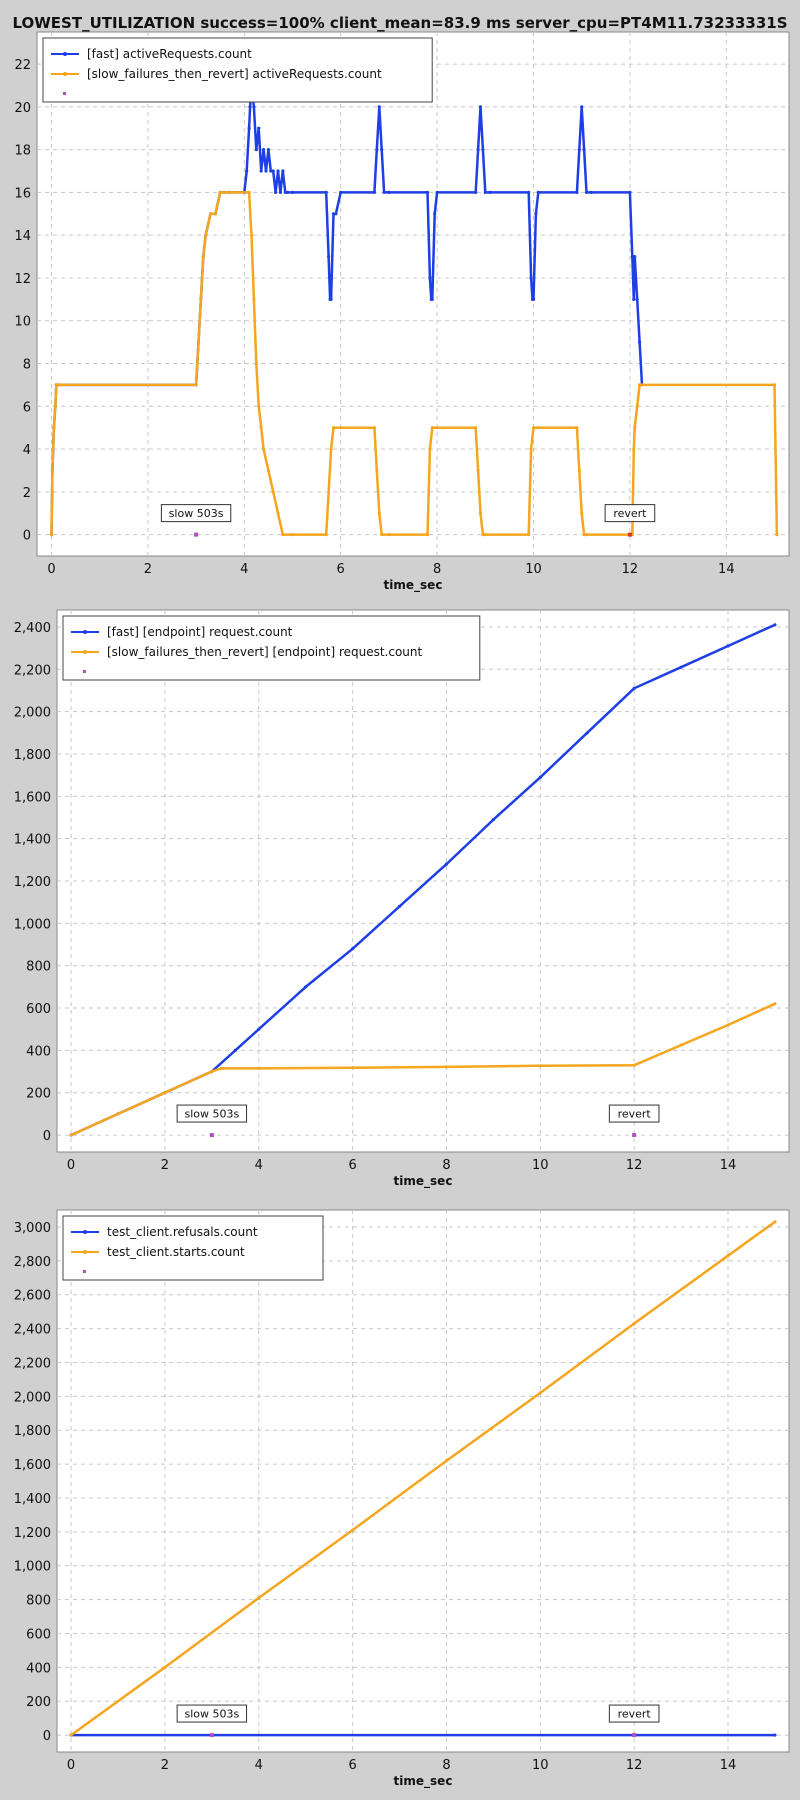  What do you see at coordinates (85, 632) in the screenshot?
I see `legend-swatch-point` at bounding box center [85, 632].